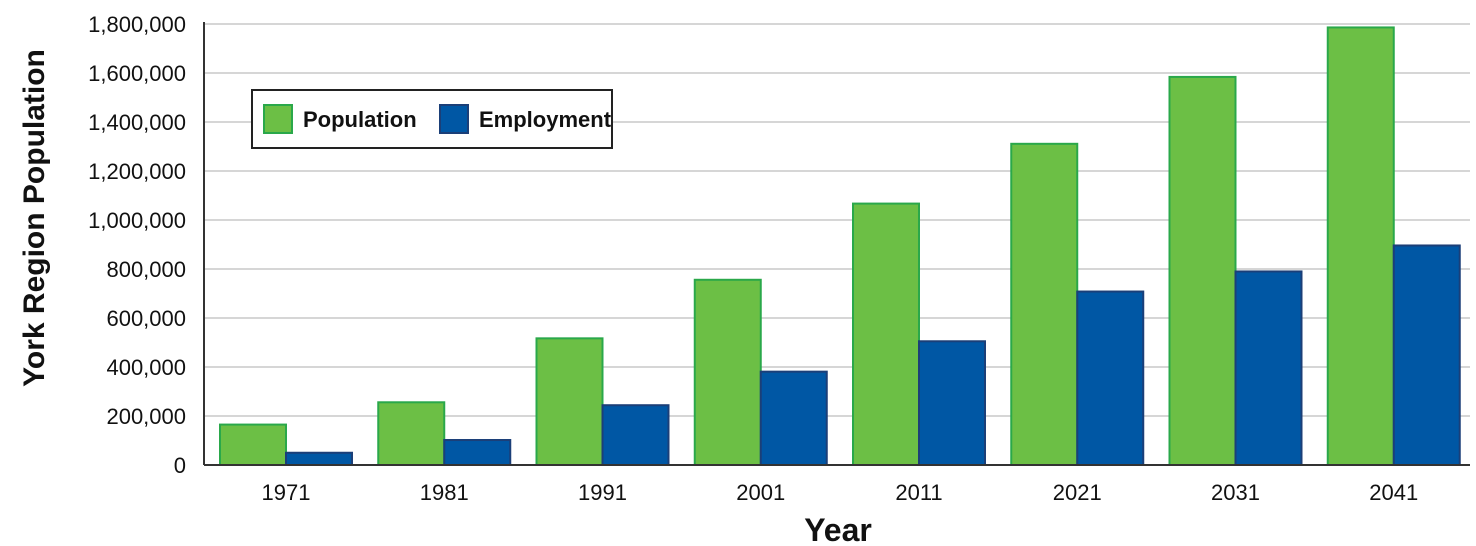 The height and width of the screenshot is (546, 1476). I want to click on legend: Population Employment, so click(432, 119).